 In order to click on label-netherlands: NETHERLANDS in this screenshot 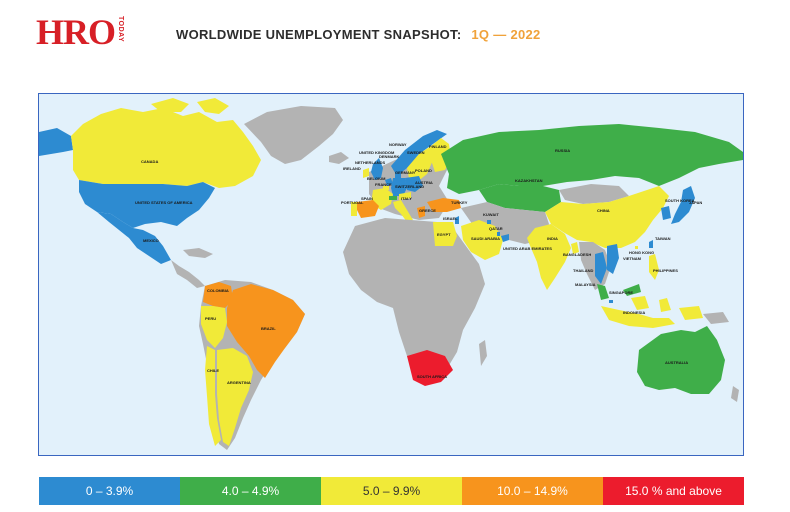, I will do `click(370, 162)`.